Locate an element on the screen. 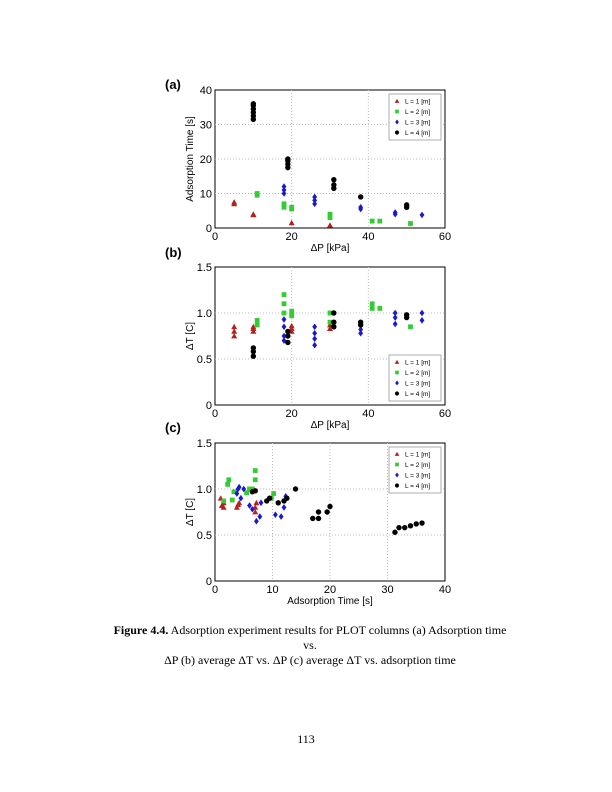 This screenshot has width=612, height=792. x-axis-label: Adsorption Time [s] is located at coordinates (330, 601).